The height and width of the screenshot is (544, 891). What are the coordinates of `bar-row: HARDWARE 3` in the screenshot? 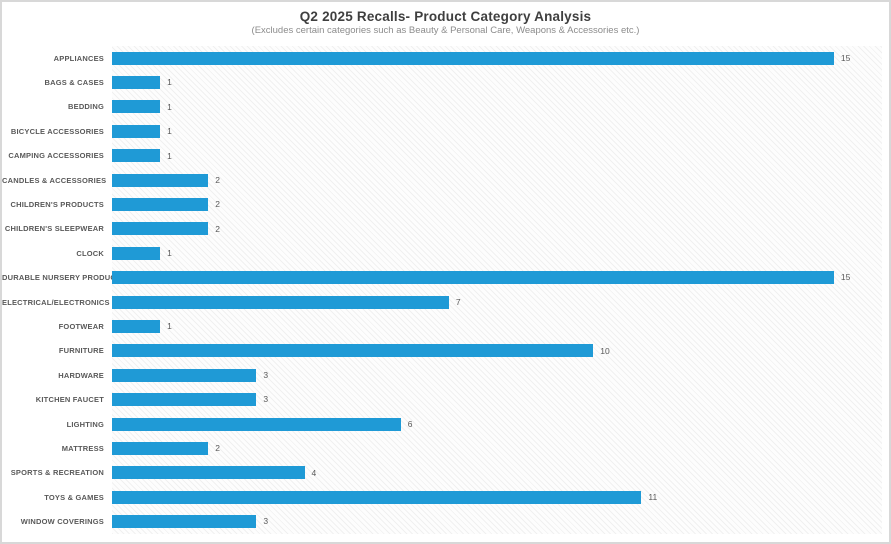 It's located at (442, 375).